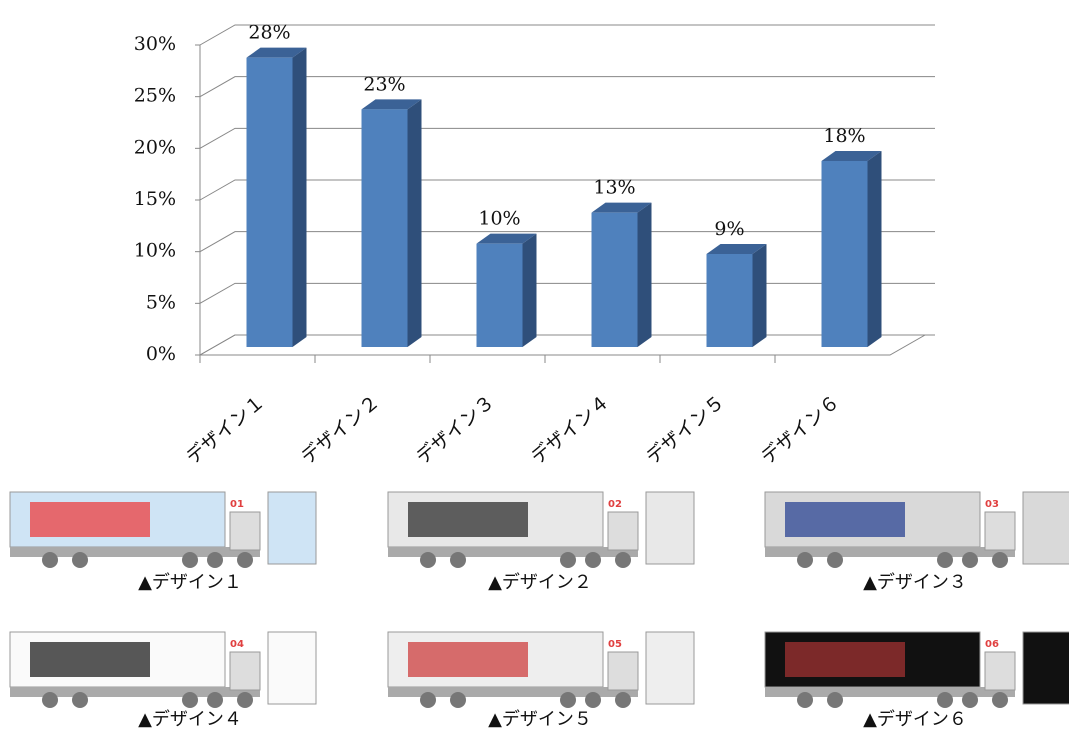  I want to click on y-tick-label: 5%, so click(161, 302).